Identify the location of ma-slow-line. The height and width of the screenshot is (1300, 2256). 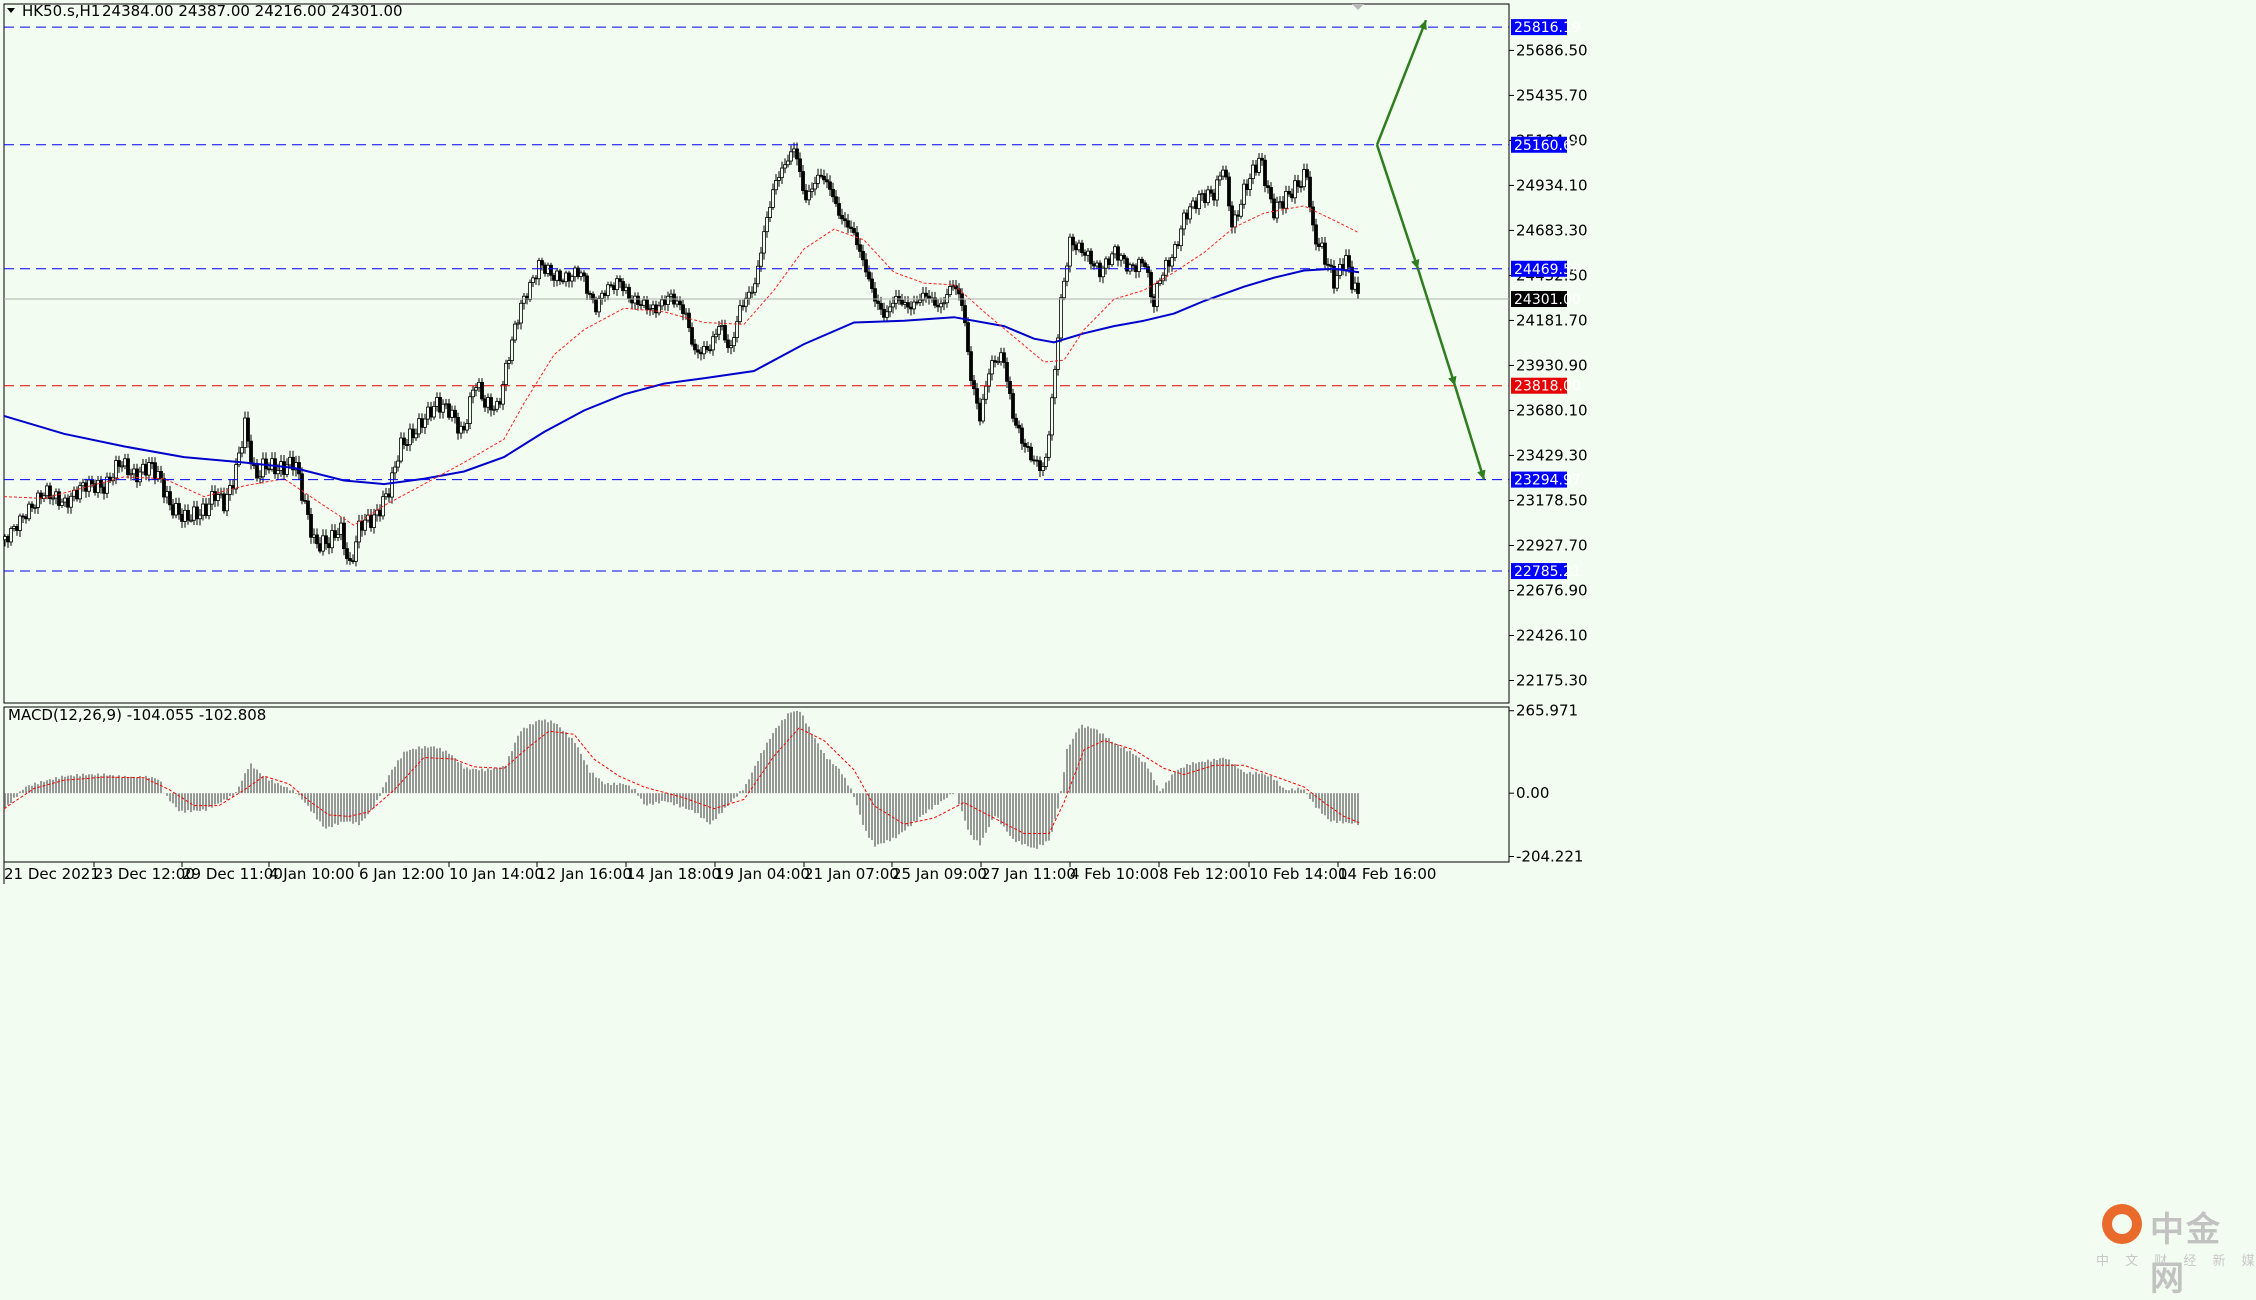
(681, 376).